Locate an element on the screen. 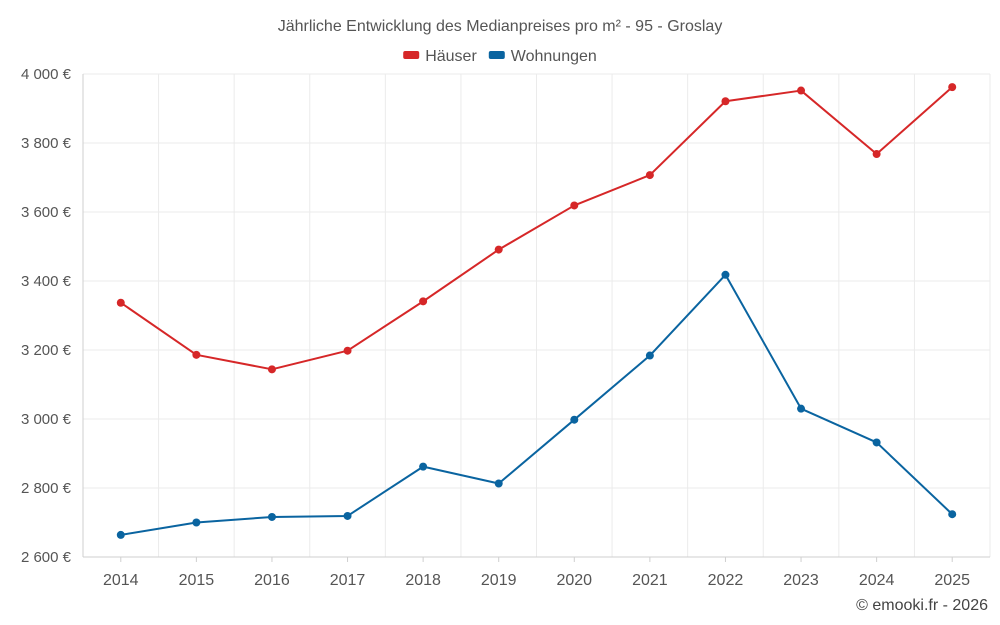  y-tick-label: 3 000 € is located at coordinates (46, 419).